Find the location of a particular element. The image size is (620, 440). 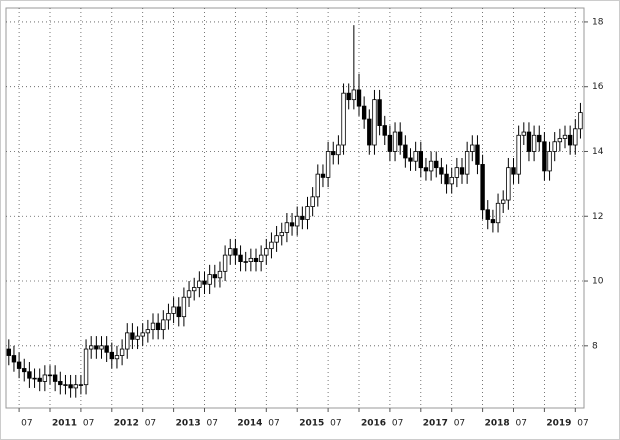

y-tick-label: 16 is located at coordinates (598, 87).